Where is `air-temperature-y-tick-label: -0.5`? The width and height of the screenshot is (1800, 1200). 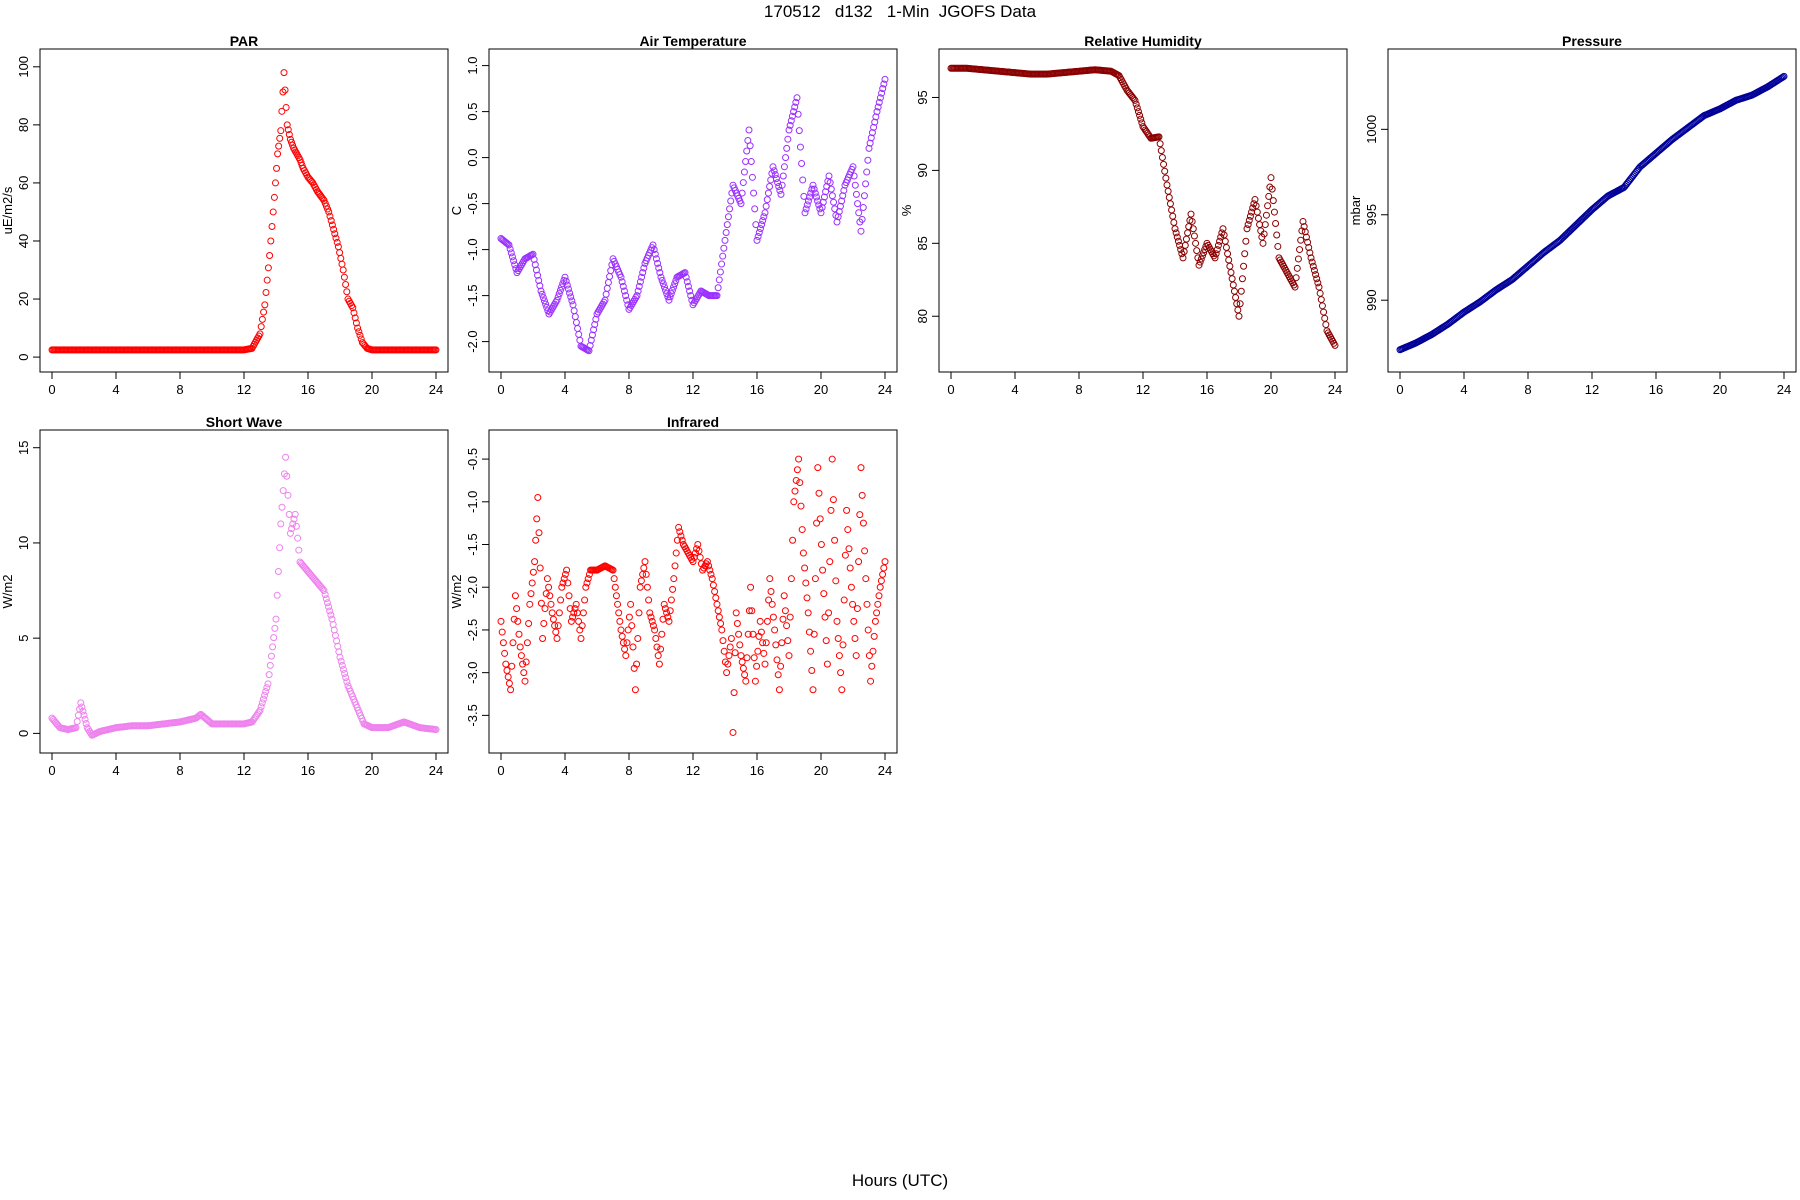
air-temperature-y-tick-label: -0.5 is located at coordinates (472, 203).